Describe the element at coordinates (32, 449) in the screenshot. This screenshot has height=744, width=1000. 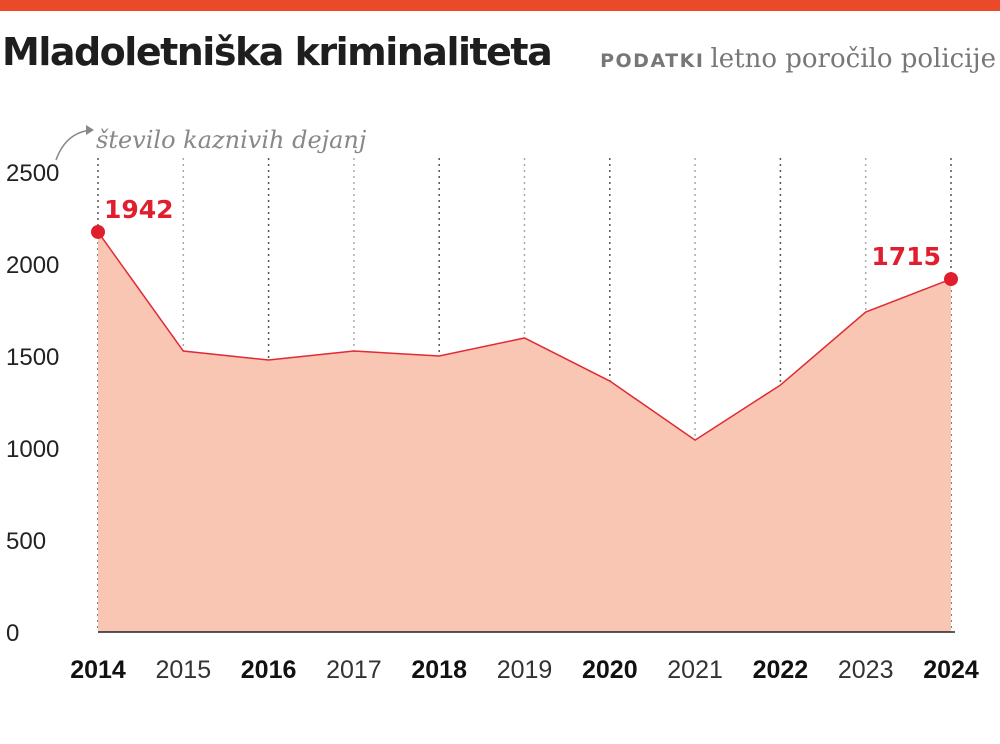
I see `y-tick-label: 1000` at that location.